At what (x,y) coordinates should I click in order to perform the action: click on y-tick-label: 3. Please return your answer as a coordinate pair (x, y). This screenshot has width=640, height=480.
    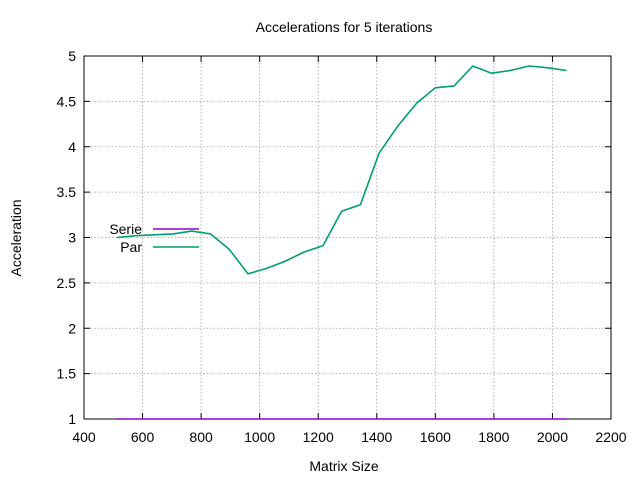
    Looking at the image, I should click on (72, 238).